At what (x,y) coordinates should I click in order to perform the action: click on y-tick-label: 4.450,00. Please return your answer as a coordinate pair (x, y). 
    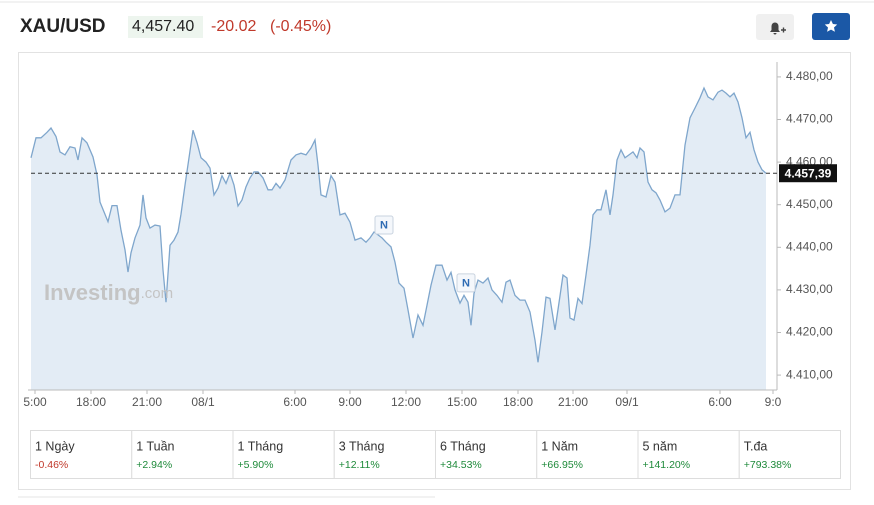
    Looking at the image, I should click on (809, 204).